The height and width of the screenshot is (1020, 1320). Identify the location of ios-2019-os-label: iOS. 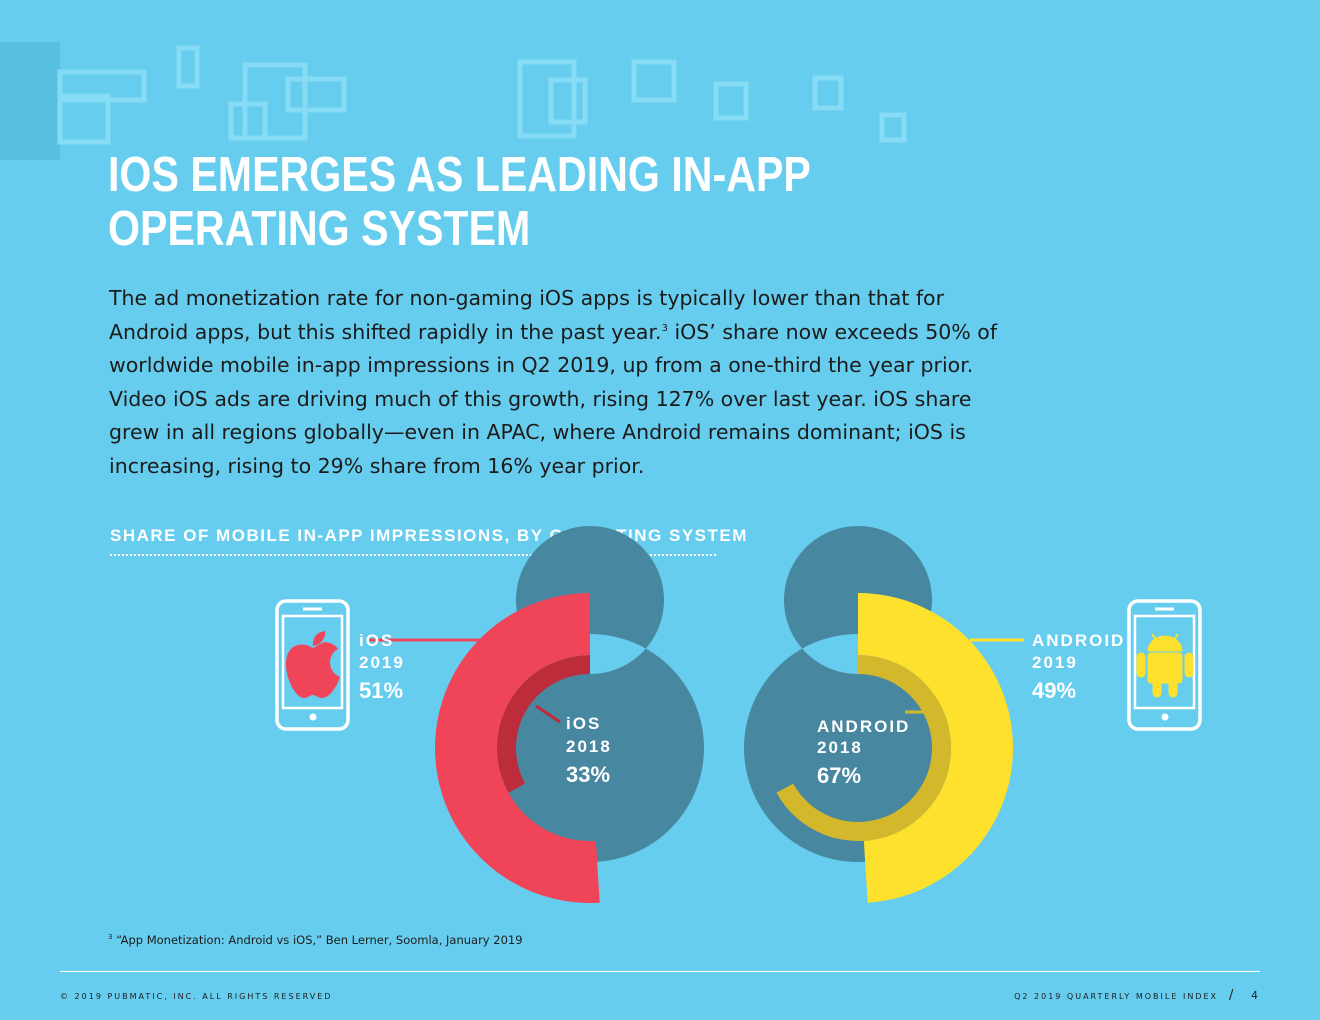
(376, 640).